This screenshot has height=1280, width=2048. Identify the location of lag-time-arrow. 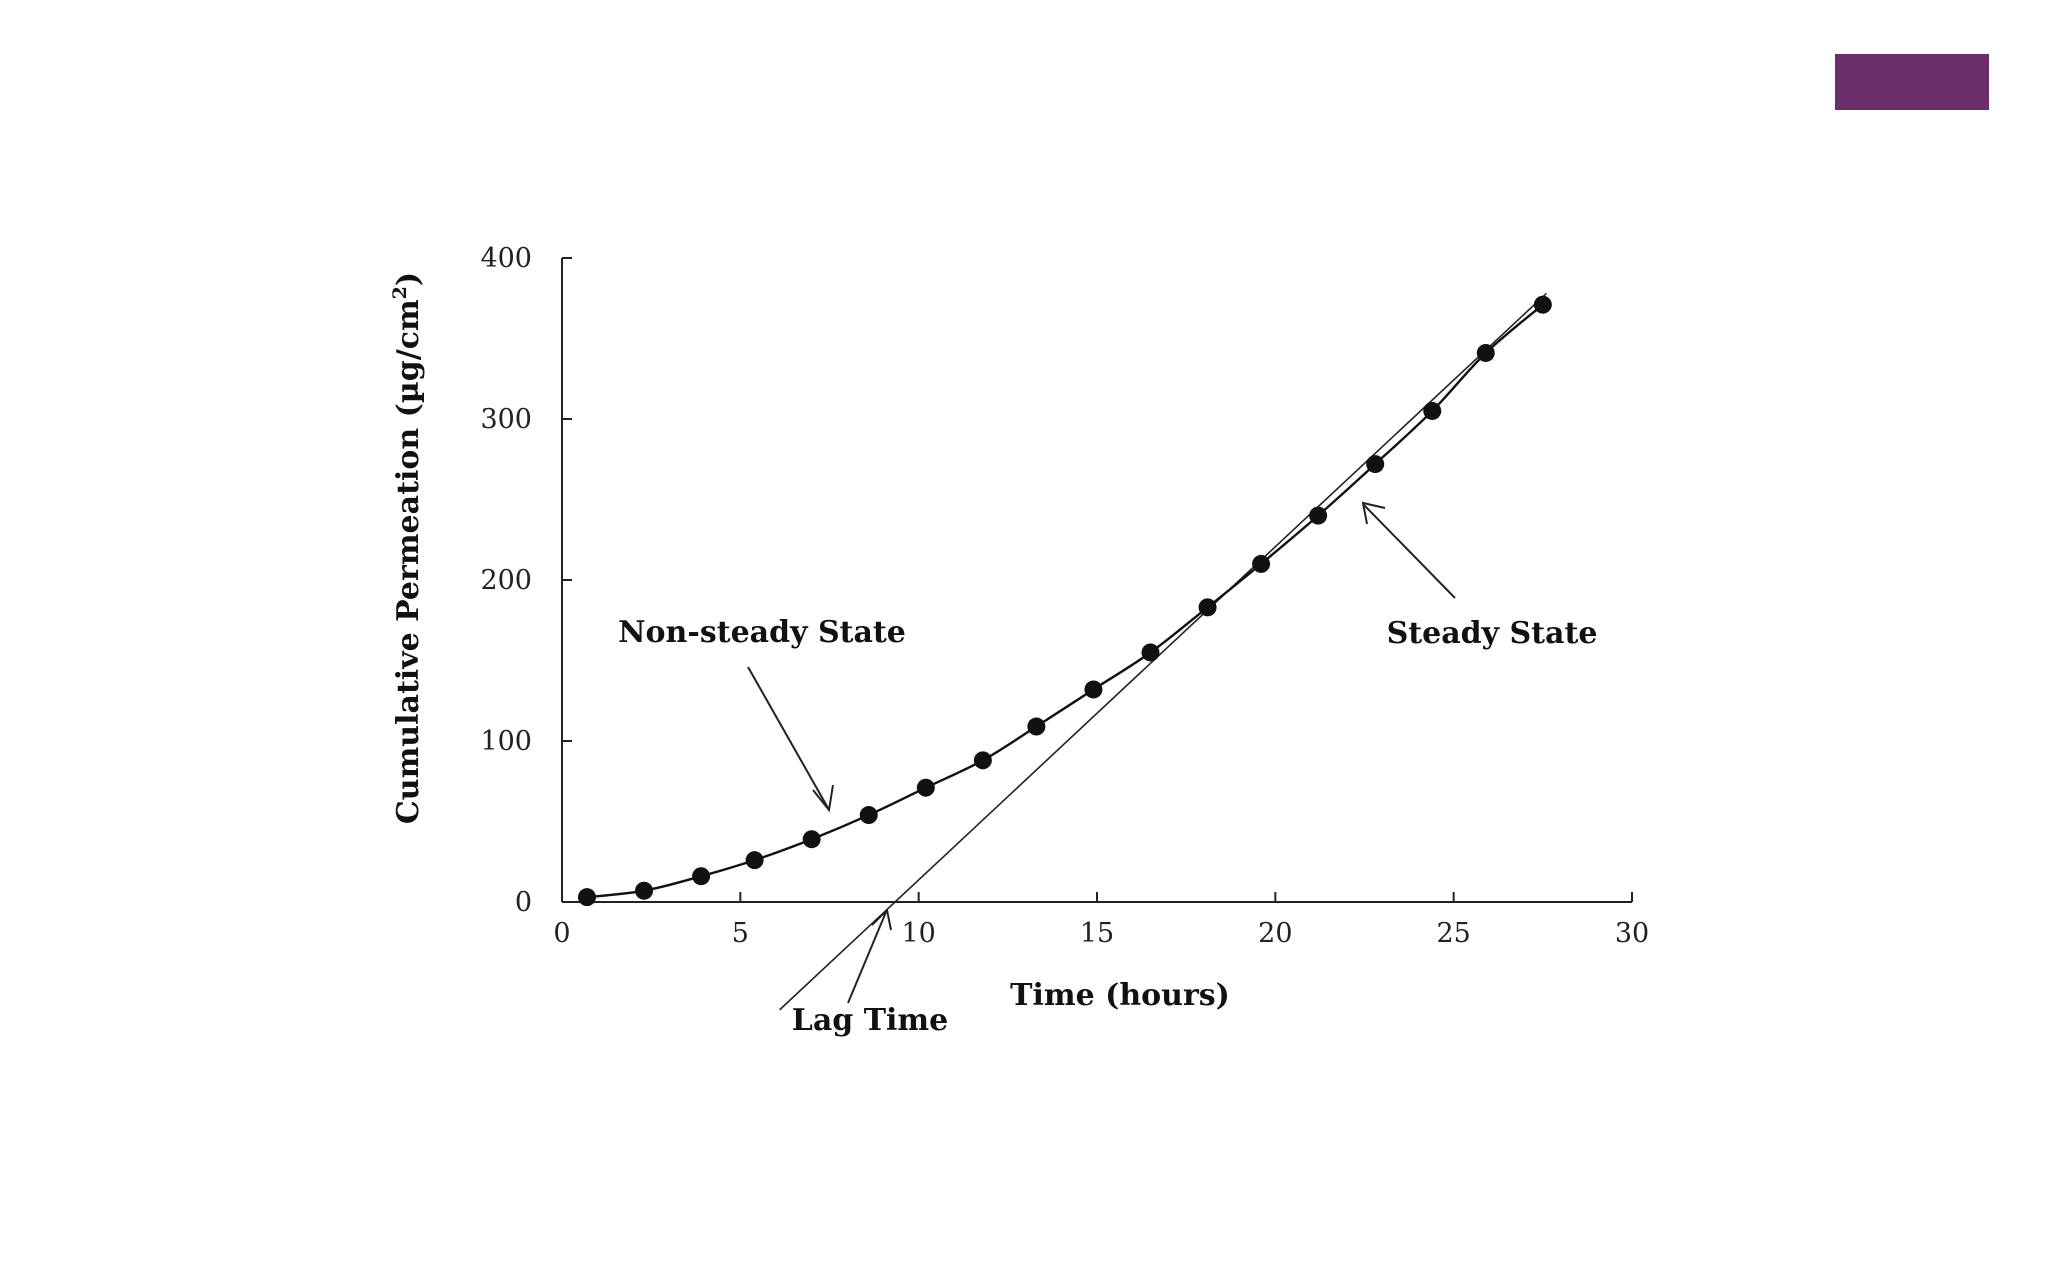
(869, 955).